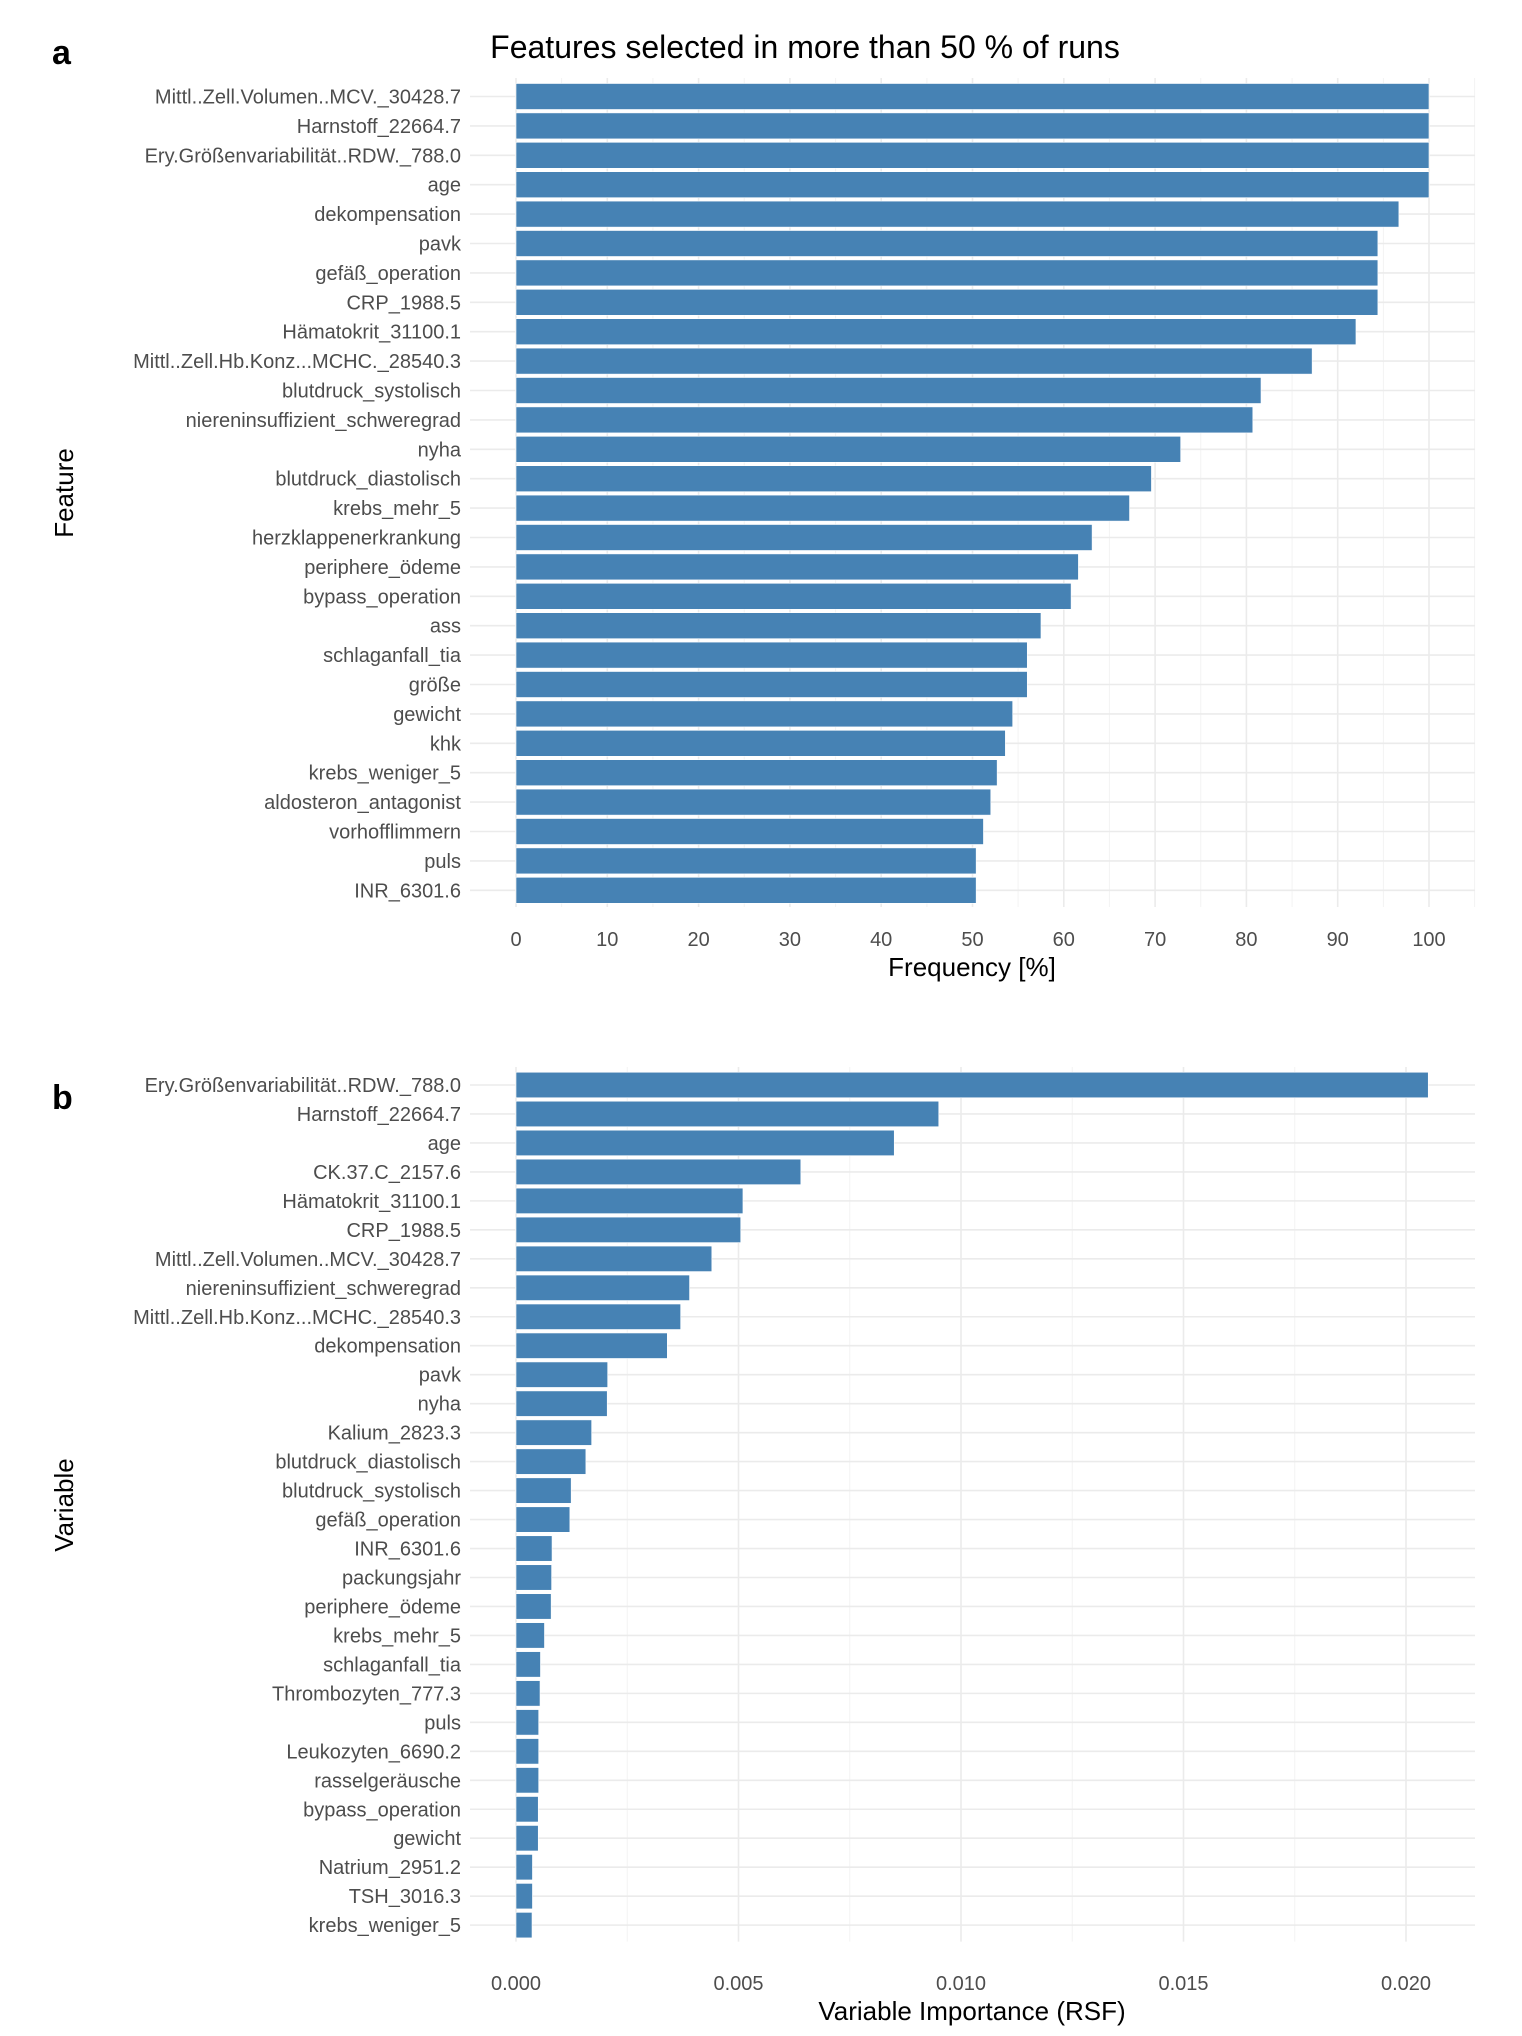 Image resolution: width=1522 pixels, height=2036 pixels. Describe the element at coordinates (972, 967) in the screenshot. I see `x-axis-title-a: Frequency [%]` at that location.